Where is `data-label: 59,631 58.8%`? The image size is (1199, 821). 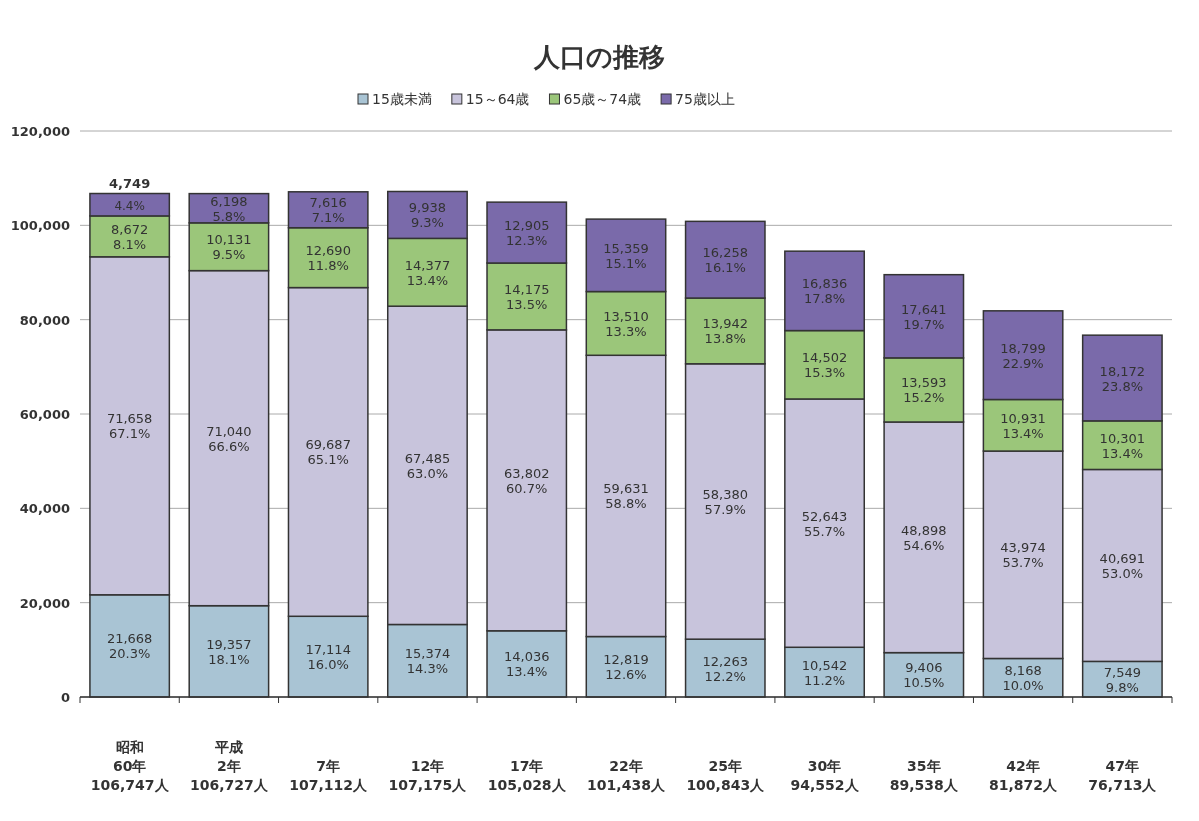 data-label: 59,631 58.8% is located at coordinates (626, 496).